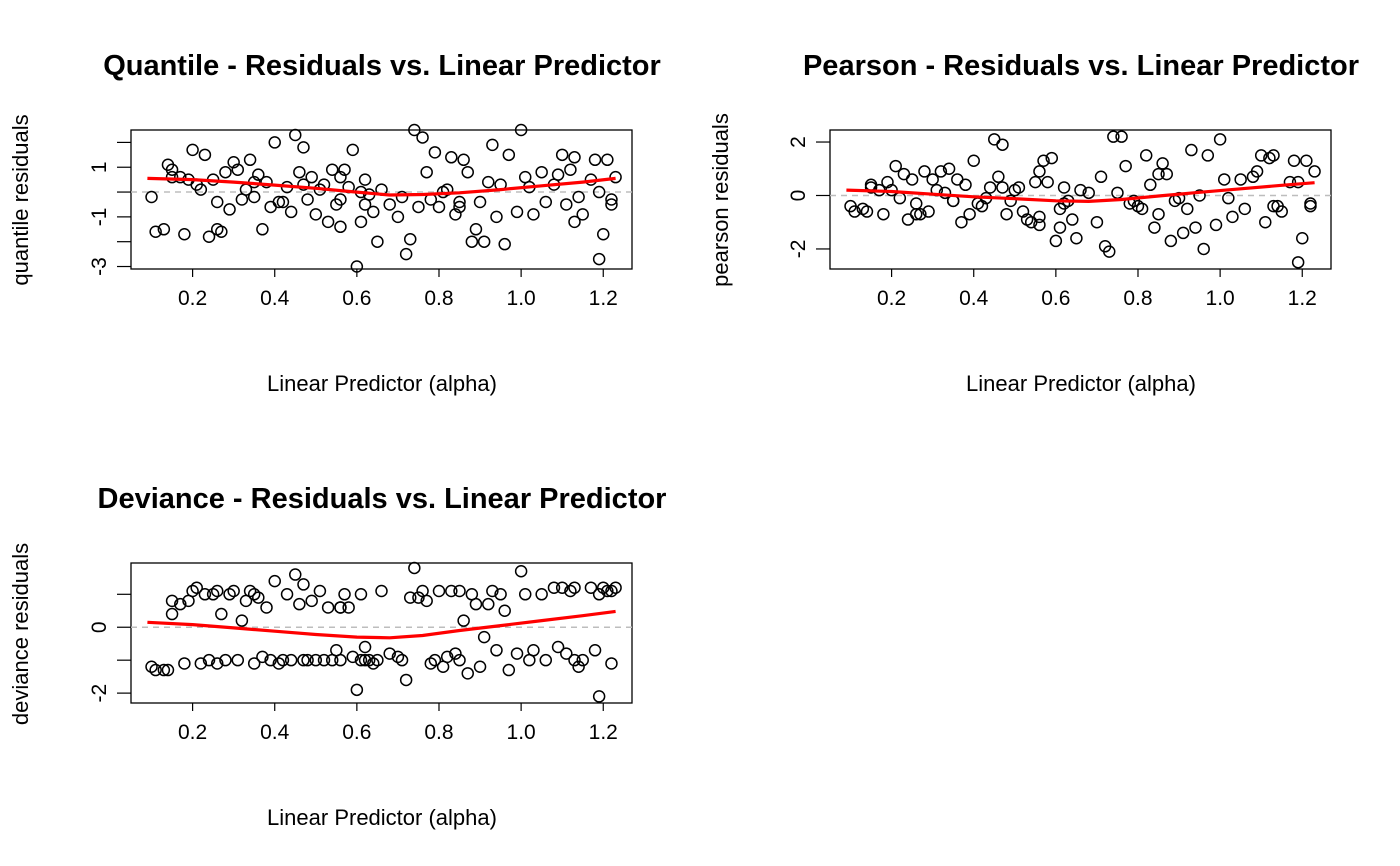  What do you see at coordinates (720, 200) in the screenshot?
I see `y-axis-label: pearson residuals` at bounding box center [720, 200].